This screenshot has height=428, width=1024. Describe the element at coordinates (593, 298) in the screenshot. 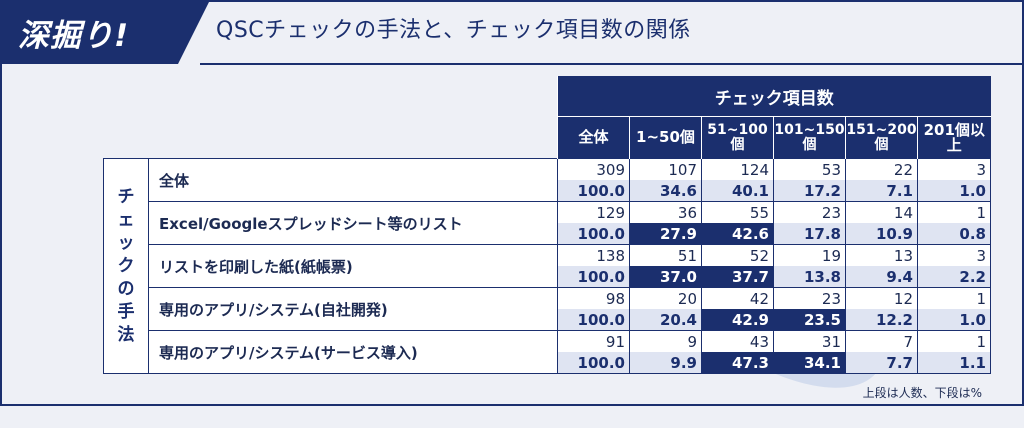

I see `count-cell: 98` at that location.